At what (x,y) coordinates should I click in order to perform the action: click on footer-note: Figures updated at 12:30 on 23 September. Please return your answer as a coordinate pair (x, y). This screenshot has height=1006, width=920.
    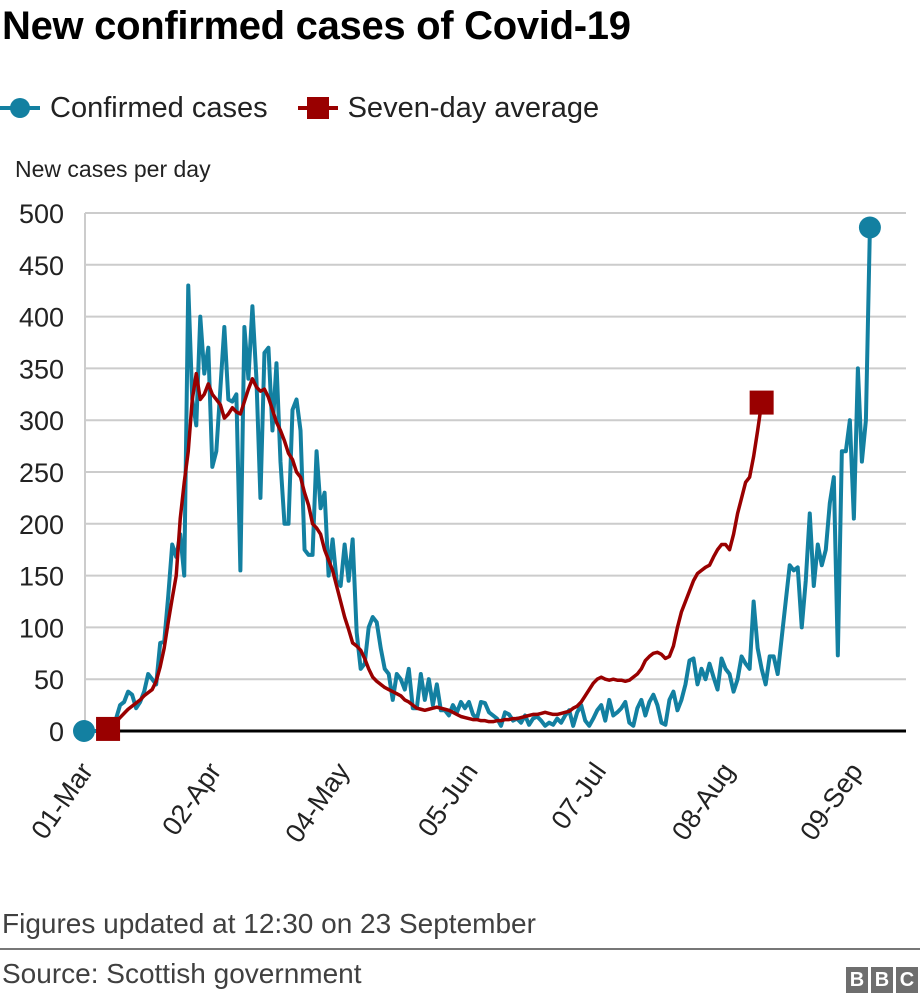
    Looking at the image, I should click on (269, 923).